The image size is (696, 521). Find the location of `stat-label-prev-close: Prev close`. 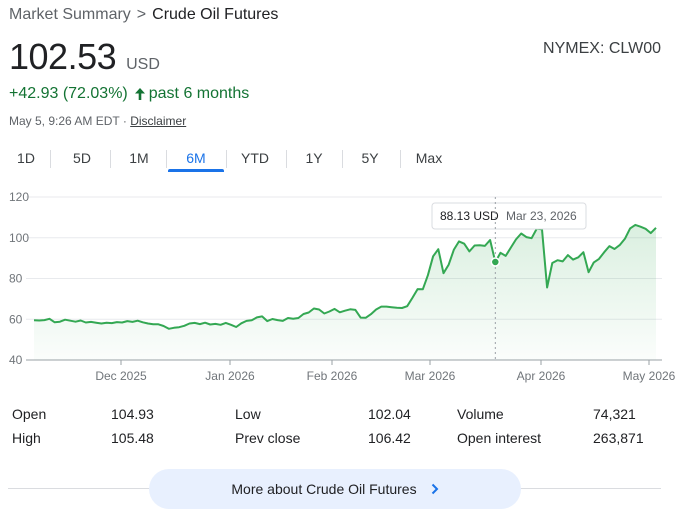

stat-label-prev-close: Prev close is located at coordinates (268, 438).